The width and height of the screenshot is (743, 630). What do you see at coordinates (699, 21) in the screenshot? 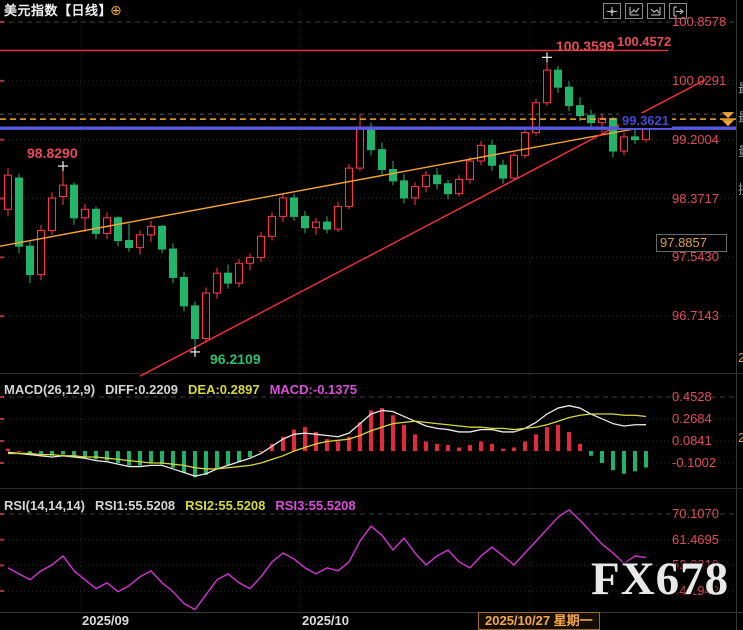
I see `price-axis-tick: 100.8578` at bounding box center [699, 21].